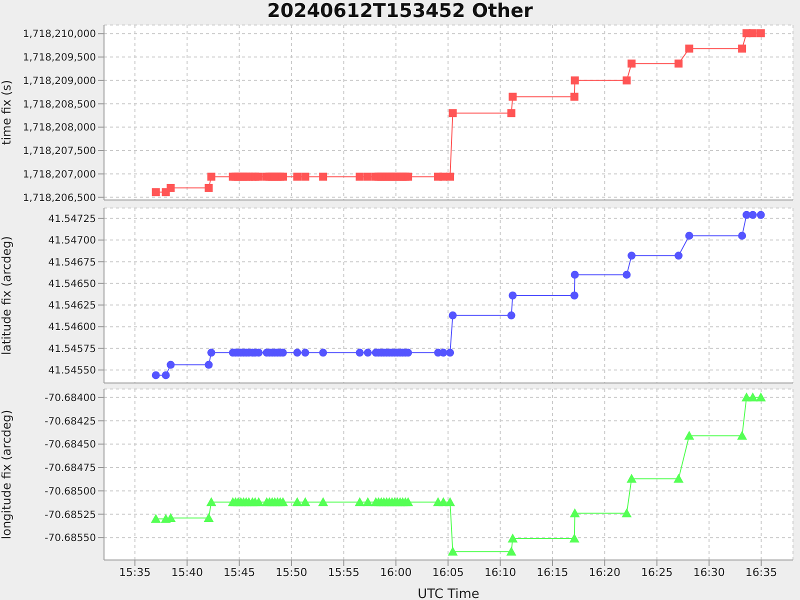  What do you see at coordinates (400, 11) in the screenshot?
I see `chart-title: 20240612T153452 Other` at bounding box center [400, 11].